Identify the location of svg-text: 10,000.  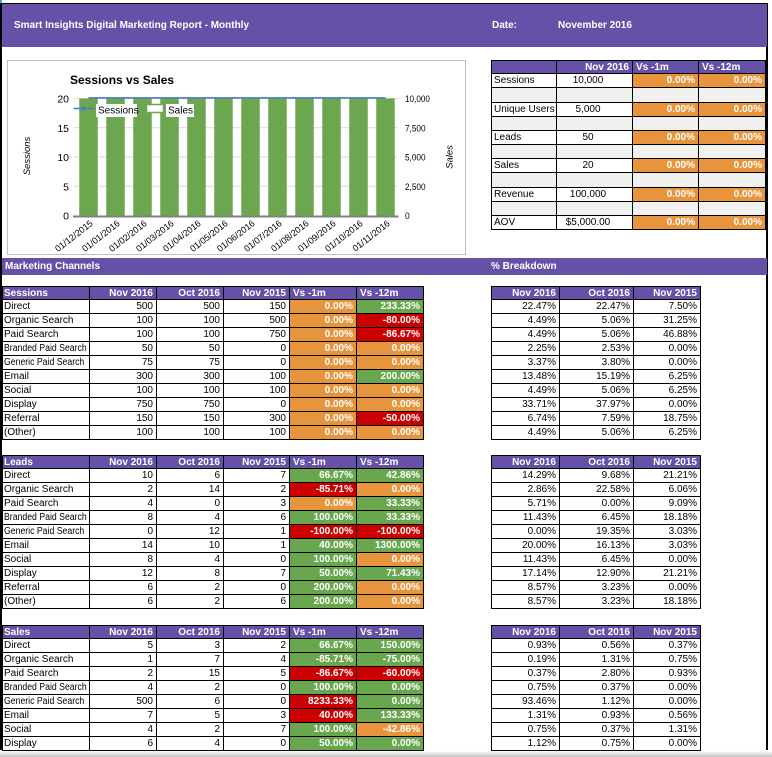
(417, 99).